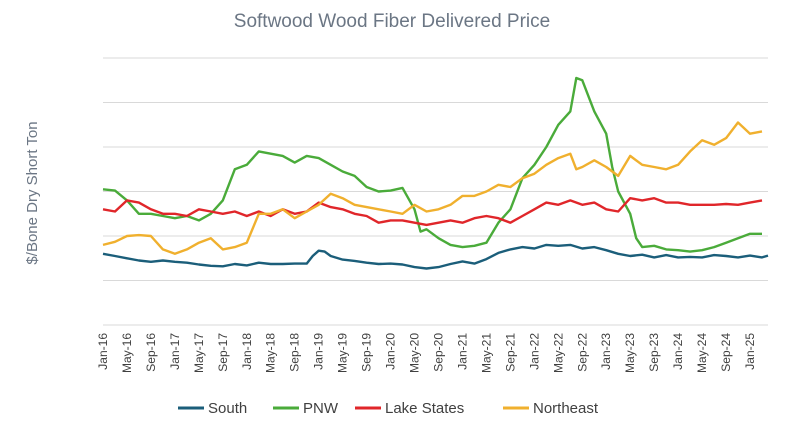  What do you see at coordinates (424, 408) in the screenshot?
I see `legend-label: Lake States` at bounding box center [424, 408].